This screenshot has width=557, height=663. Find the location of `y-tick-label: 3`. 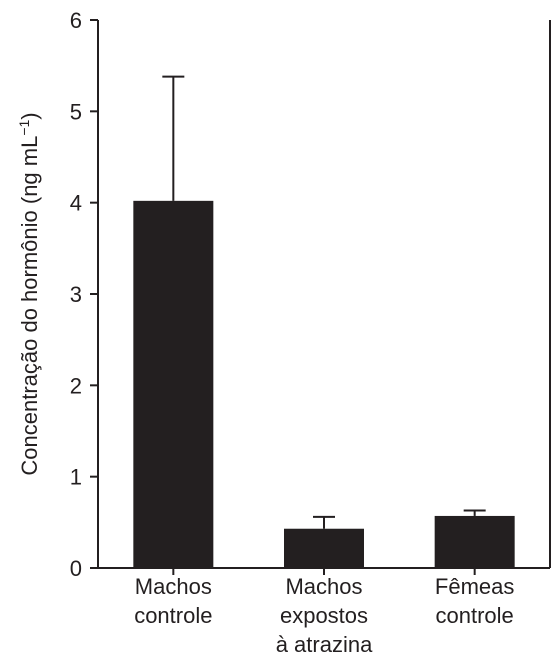

y-tick-label: 3 is located at coordinates (76, 294).